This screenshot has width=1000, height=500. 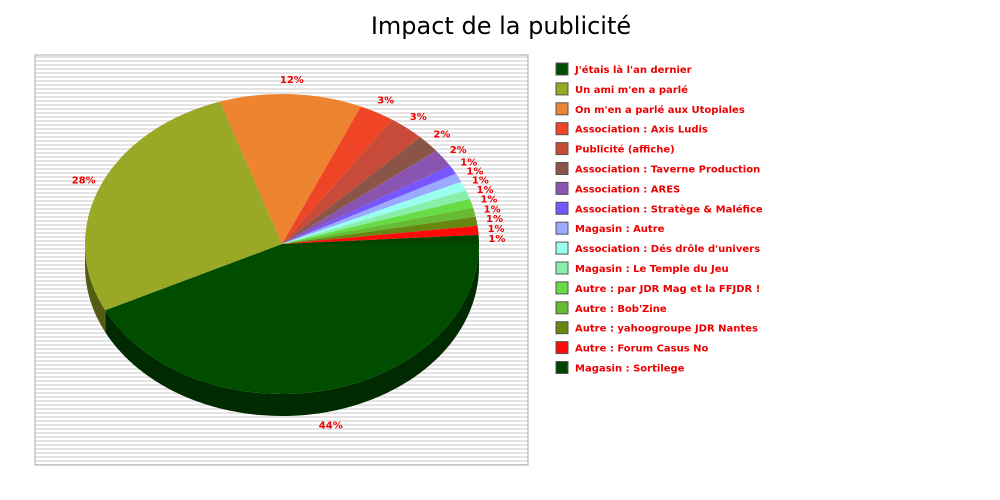 What do you see at coordinates (633, 70) in the screenshot?
I see `legend-label: J'étais là l'an dernier` at bounding box center [633, 70].